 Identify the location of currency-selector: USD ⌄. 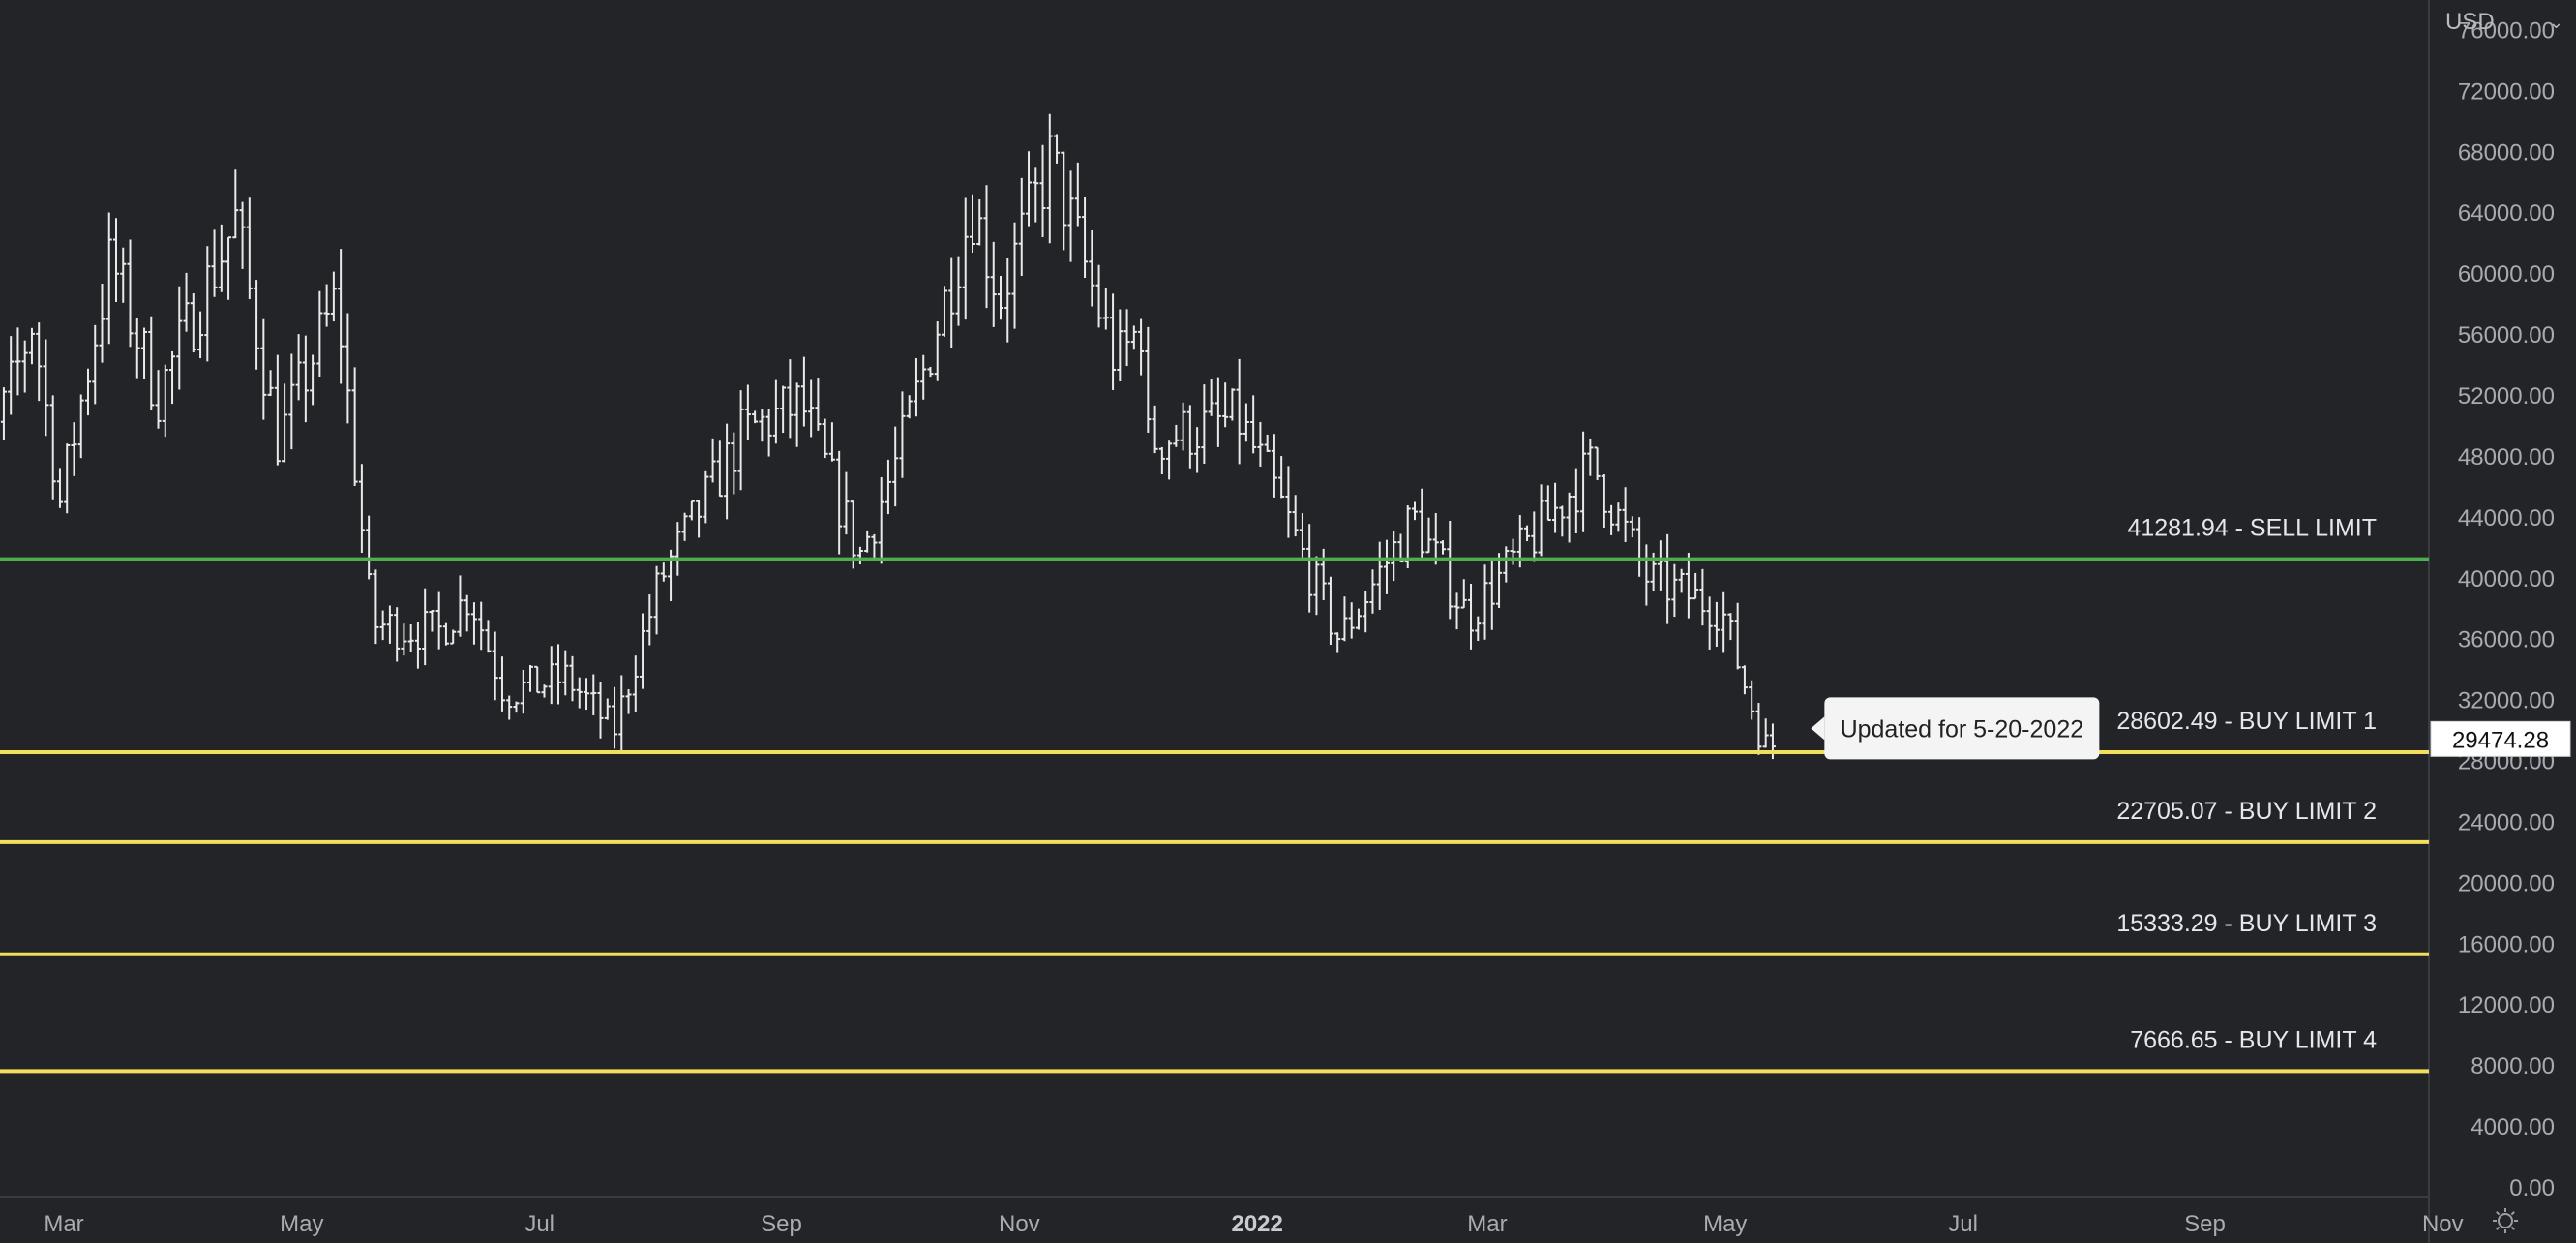
(2508, 22).